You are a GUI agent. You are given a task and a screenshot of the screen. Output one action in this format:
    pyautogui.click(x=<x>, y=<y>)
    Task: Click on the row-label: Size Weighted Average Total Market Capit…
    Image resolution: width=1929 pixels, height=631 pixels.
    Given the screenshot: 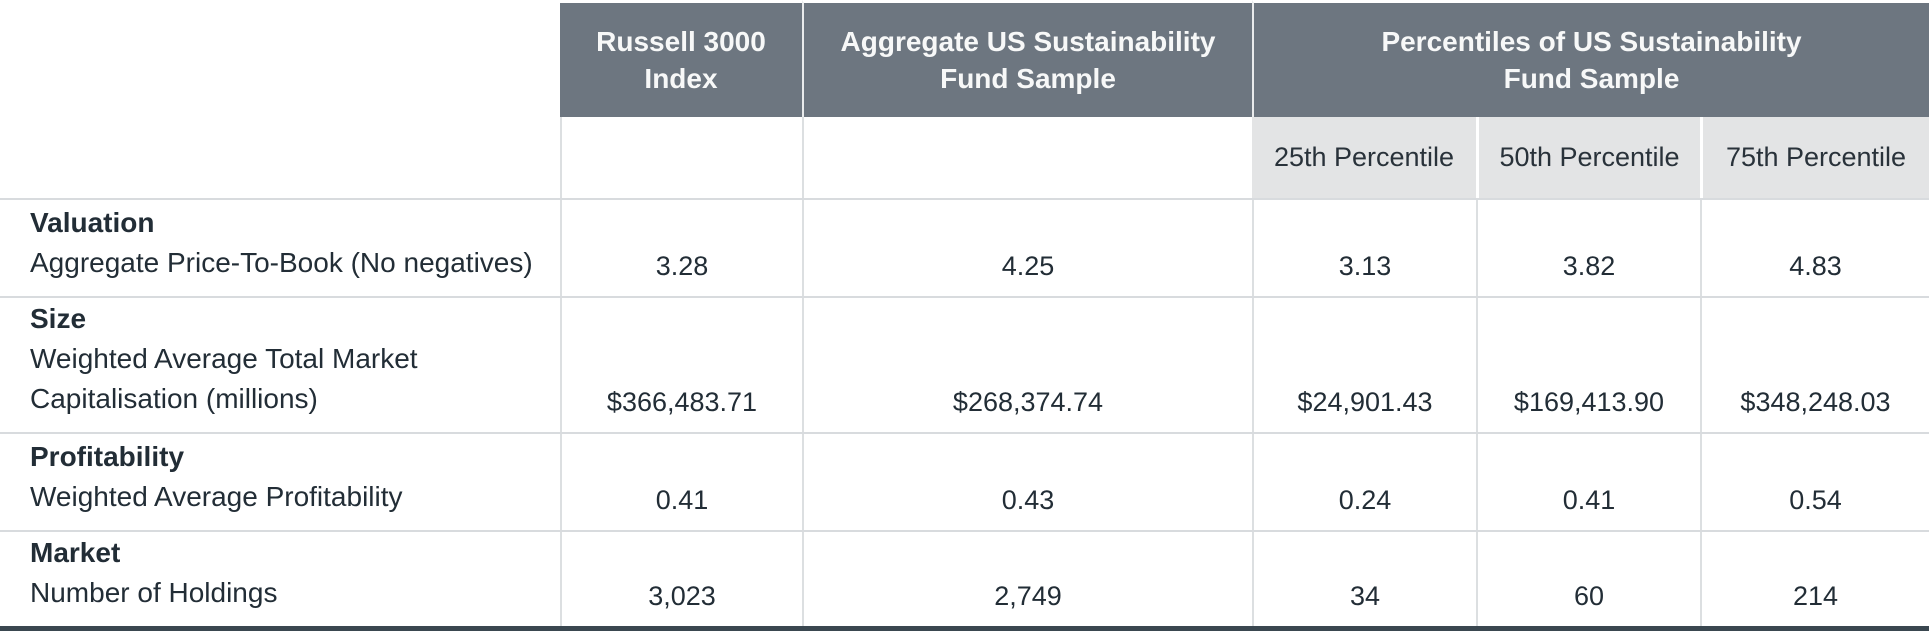 What is the action you would take?
    pyautogui.click(x=280, y=365)
    